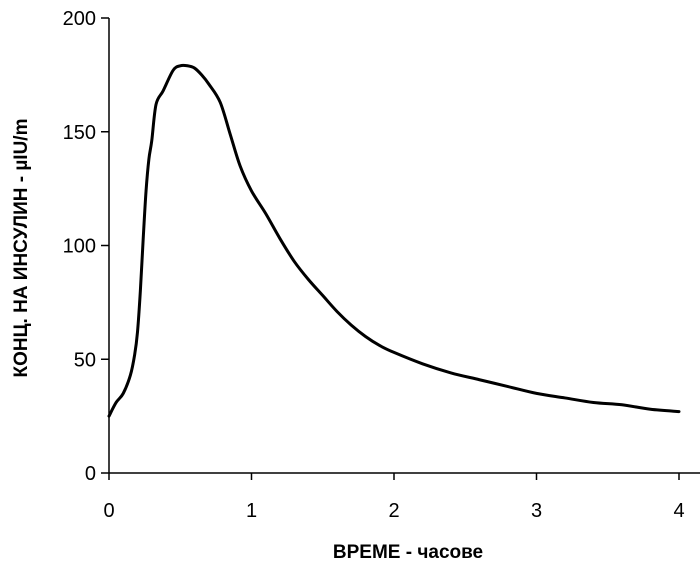  Describe the element at coordinates (21, 248) in the screenshot. I see `y-axis-title: КОНЦ. НА ИНСУЛИН - µIU/m` at that location.